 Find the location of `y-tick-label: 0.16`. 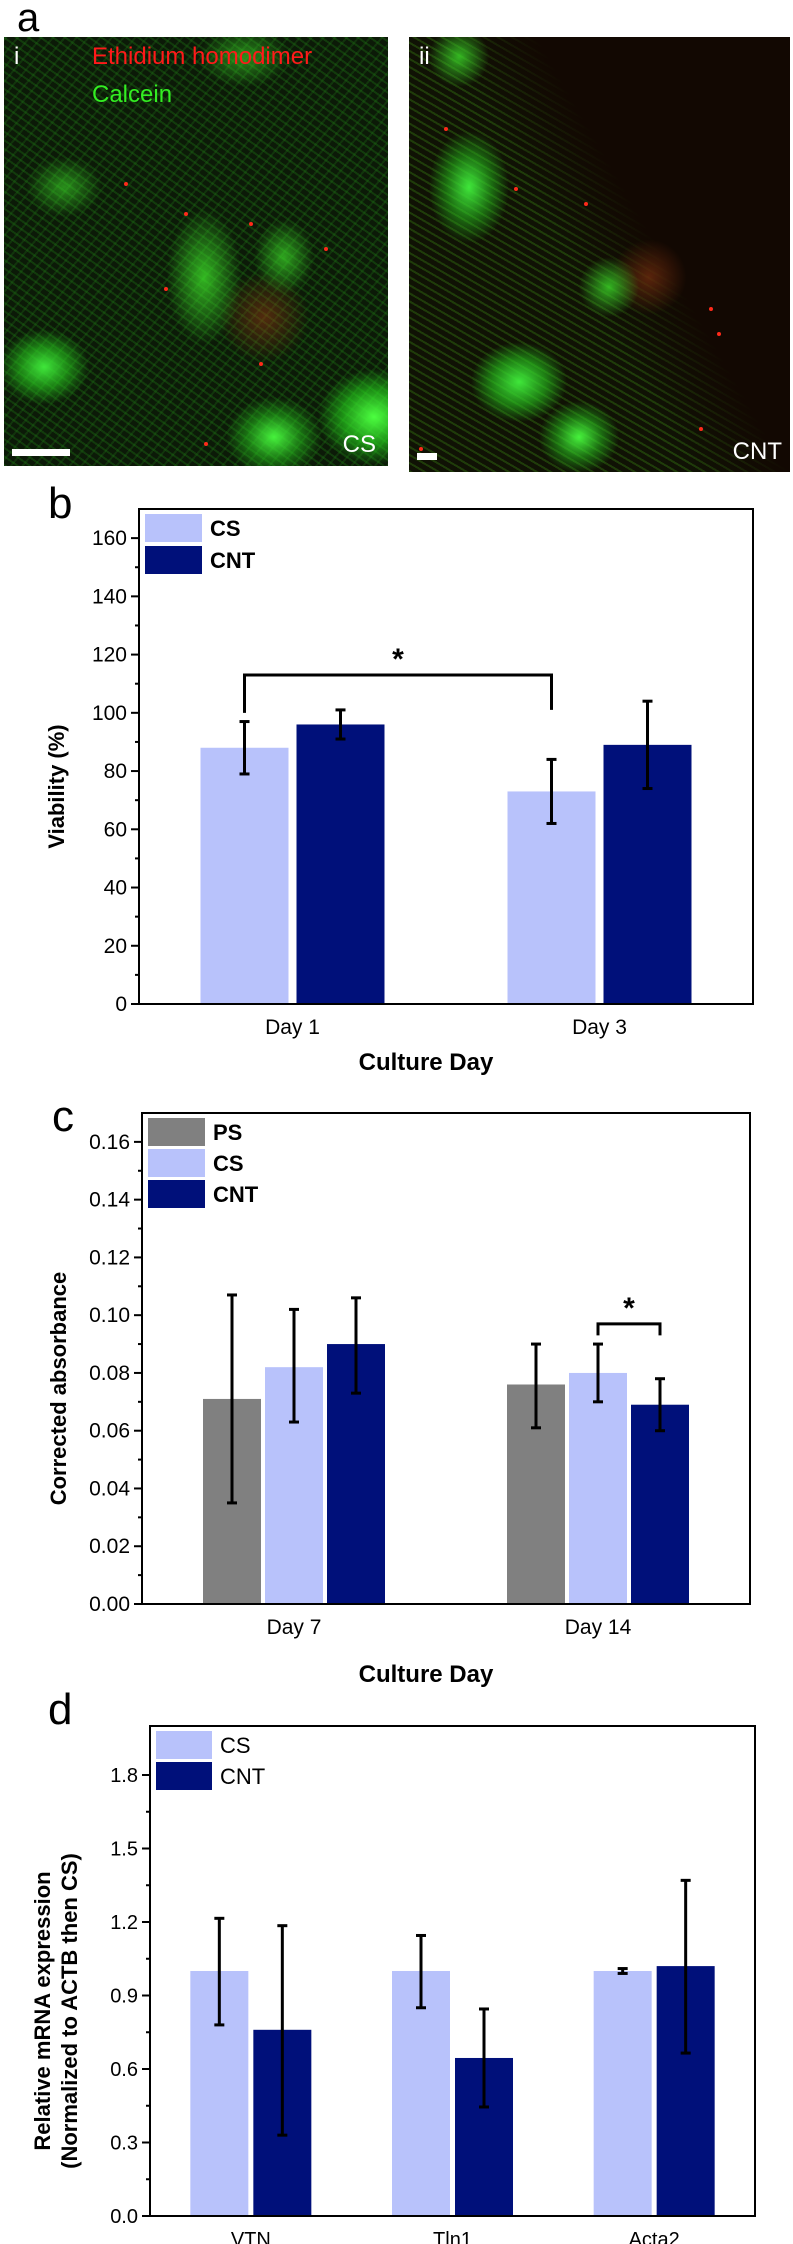

y-tick-label: 0.16 is located at coordinates (109, 1142).